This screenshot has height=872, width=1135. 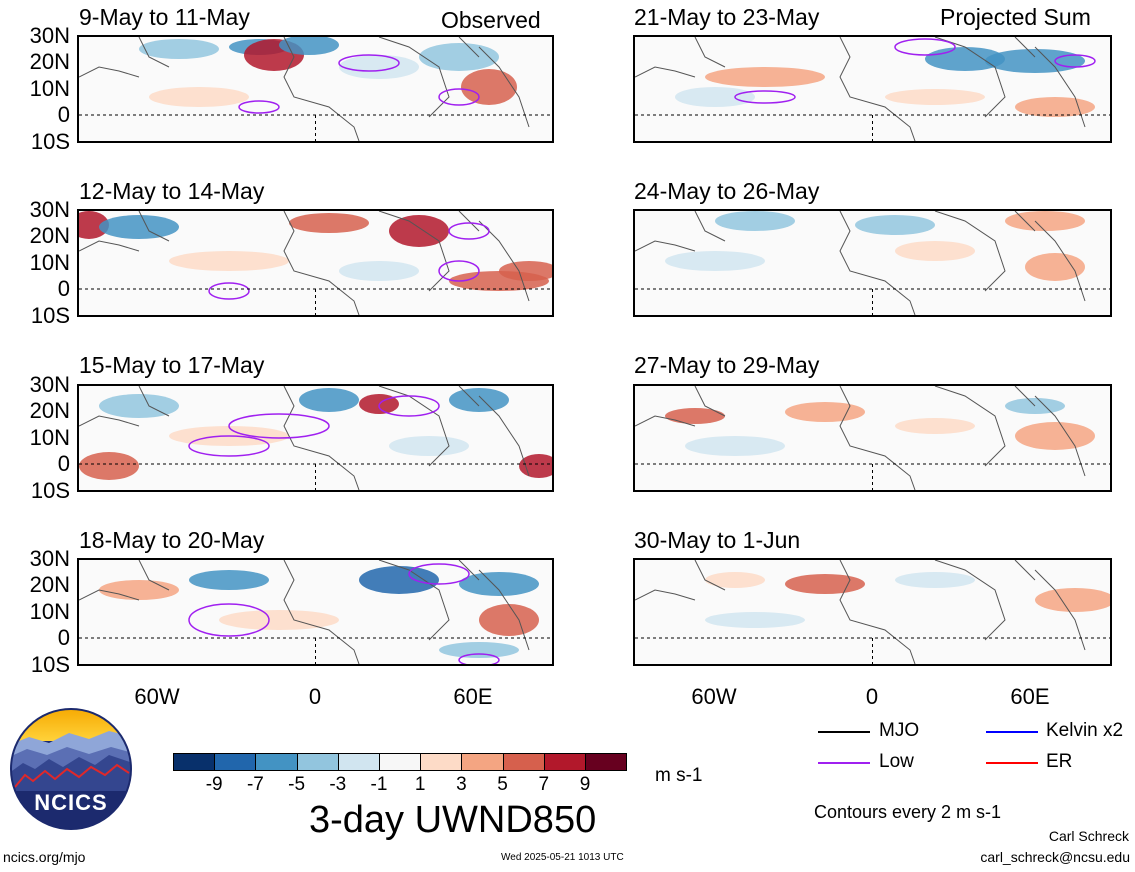 What do you see at coordinates (544, 784) in the screenshot?
I see `colorbar-tick-label: 7` at bounding box center [544, 784].